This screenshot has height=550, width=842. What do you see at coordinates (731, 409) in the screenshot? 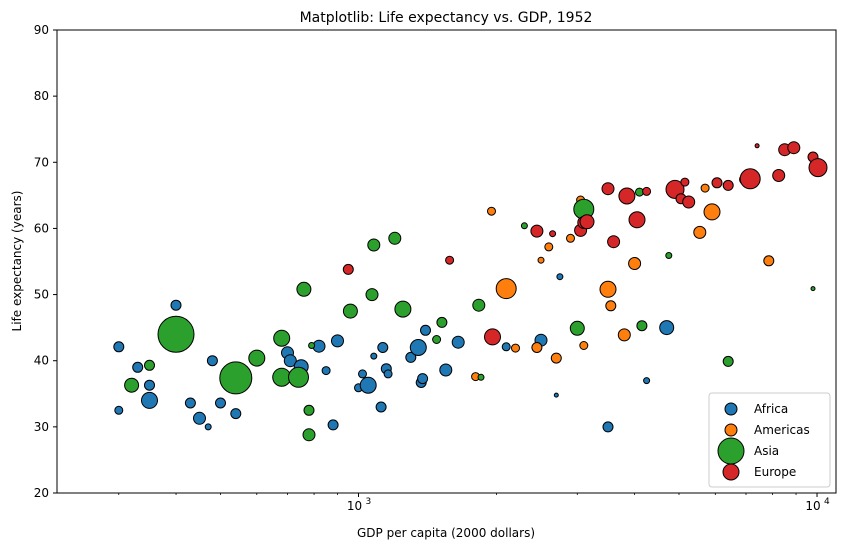
I see `legend-marker-africa` at bounding box center [731, 409].